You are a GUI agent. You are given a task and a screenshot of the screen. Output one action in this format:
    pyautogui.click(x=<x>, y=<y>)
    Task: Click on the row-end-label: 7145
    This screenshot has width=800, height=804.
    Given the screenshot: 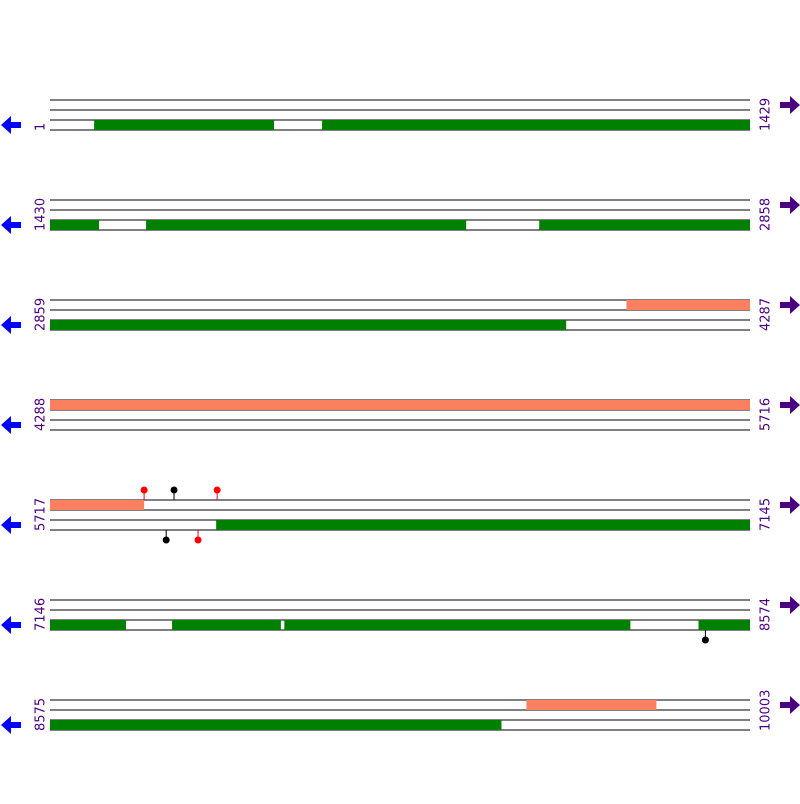 What is the action you would take?
    pyautogui.click(x=766, y=514)
    